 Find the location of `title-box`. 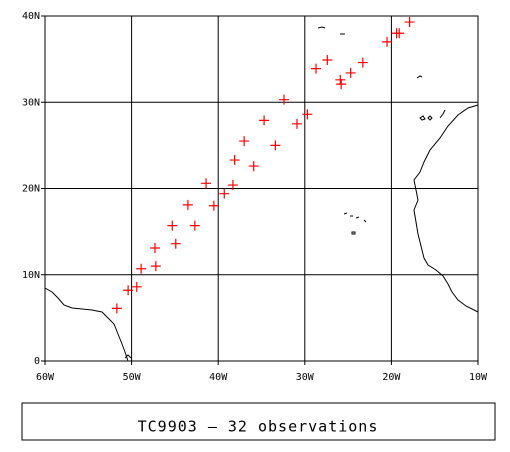

title-box is located at coordinates (258, 421).